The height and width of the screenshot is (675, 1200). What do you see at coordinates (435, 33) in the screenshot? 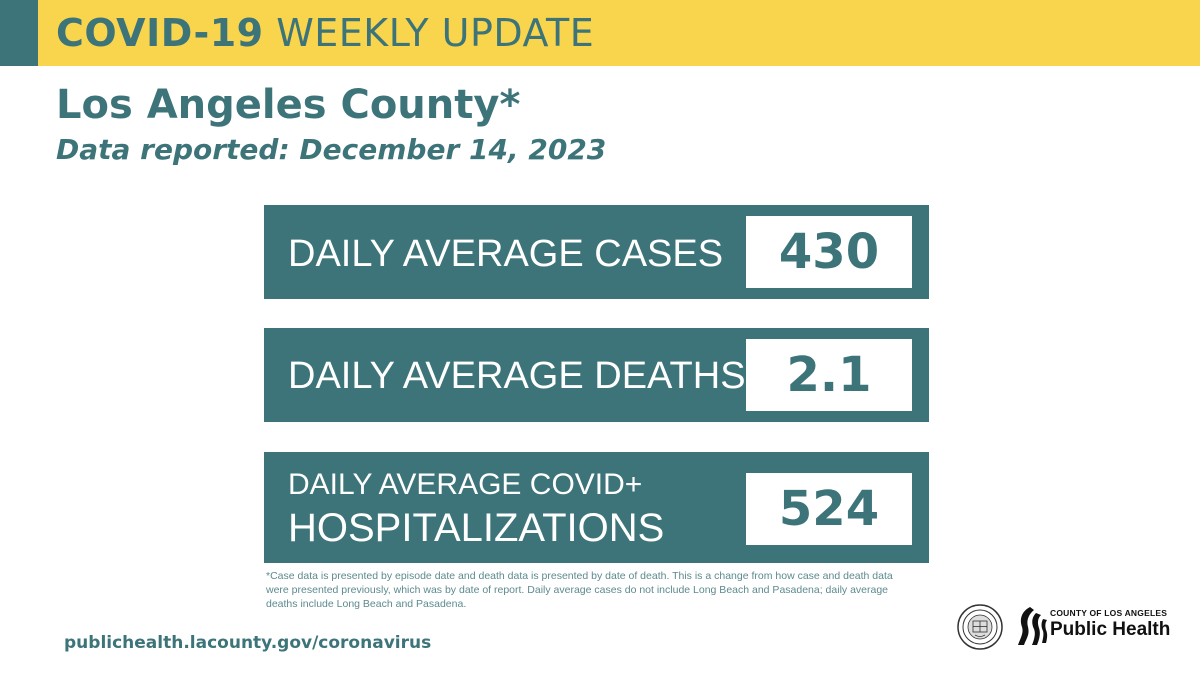
I see `banner-title-rest: WEEKLY UPDATE` at bounding box center [435, 33].